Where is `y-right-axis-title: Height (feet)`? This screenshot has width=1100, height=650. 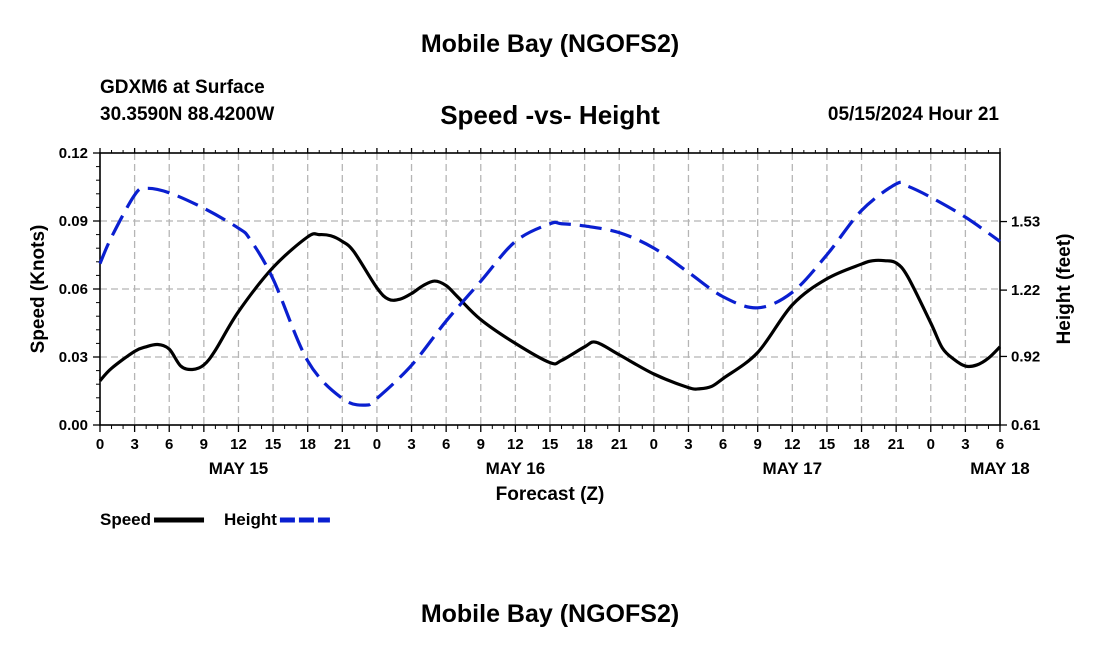 y-right-axis-title: Height (feet) is located at coordinates (1064, 289).